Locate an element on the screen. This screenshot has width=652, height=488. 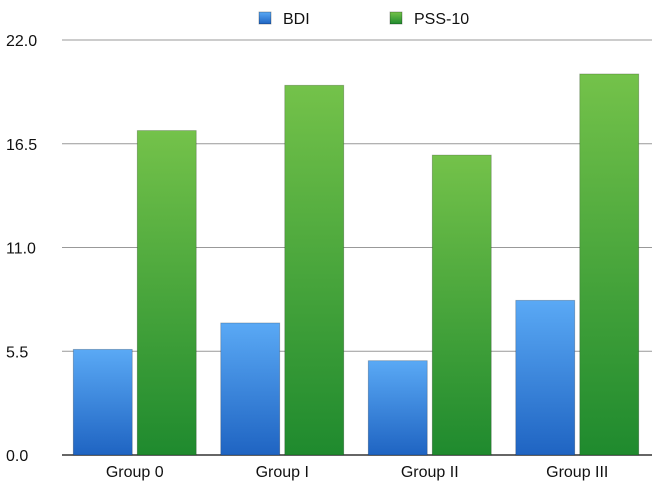
x-tick-label: Group II is located at coordinates (430, 472).